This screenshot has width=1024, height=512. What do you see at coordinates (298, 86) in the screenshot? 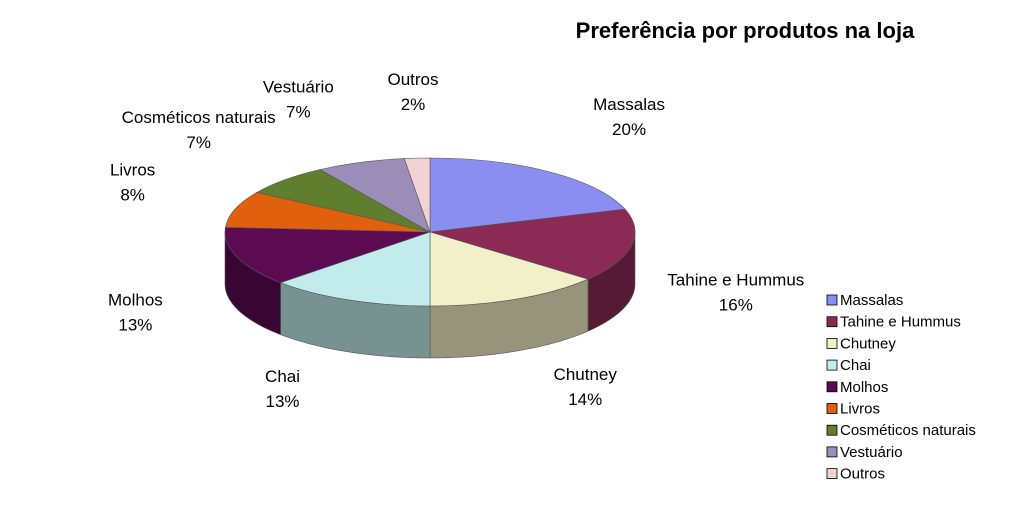
I see `data-label-name: Vestuário` at bounding box center [298, 86].